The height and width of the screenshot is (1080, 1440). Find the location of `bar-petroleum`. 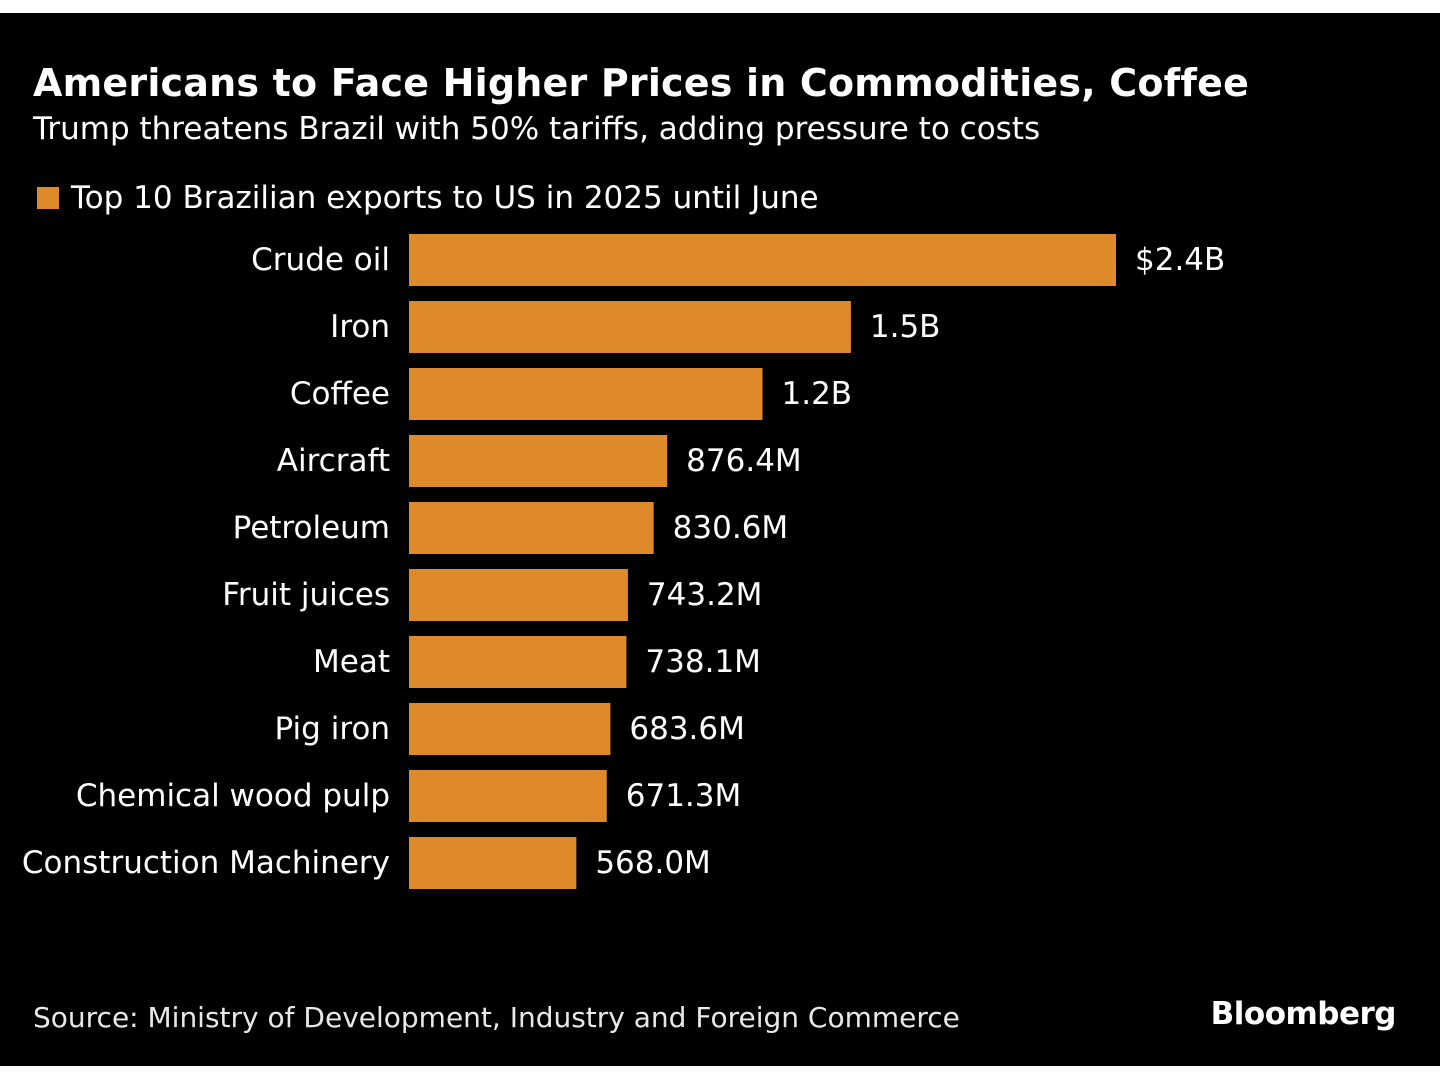

bar-petroleum is located at coordinates (531, 528).